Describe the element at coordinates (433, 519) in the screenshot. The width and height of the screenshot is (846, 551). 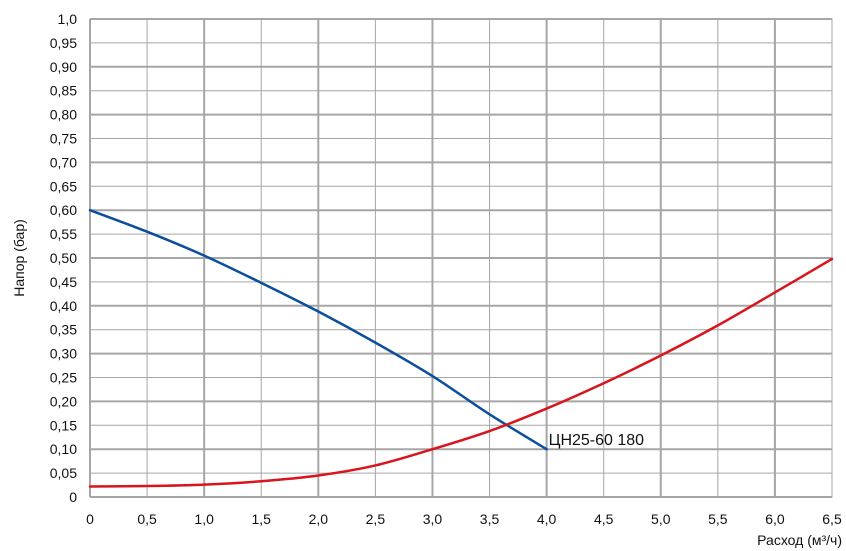
I see `x-tick-label: 3,0` at that location.